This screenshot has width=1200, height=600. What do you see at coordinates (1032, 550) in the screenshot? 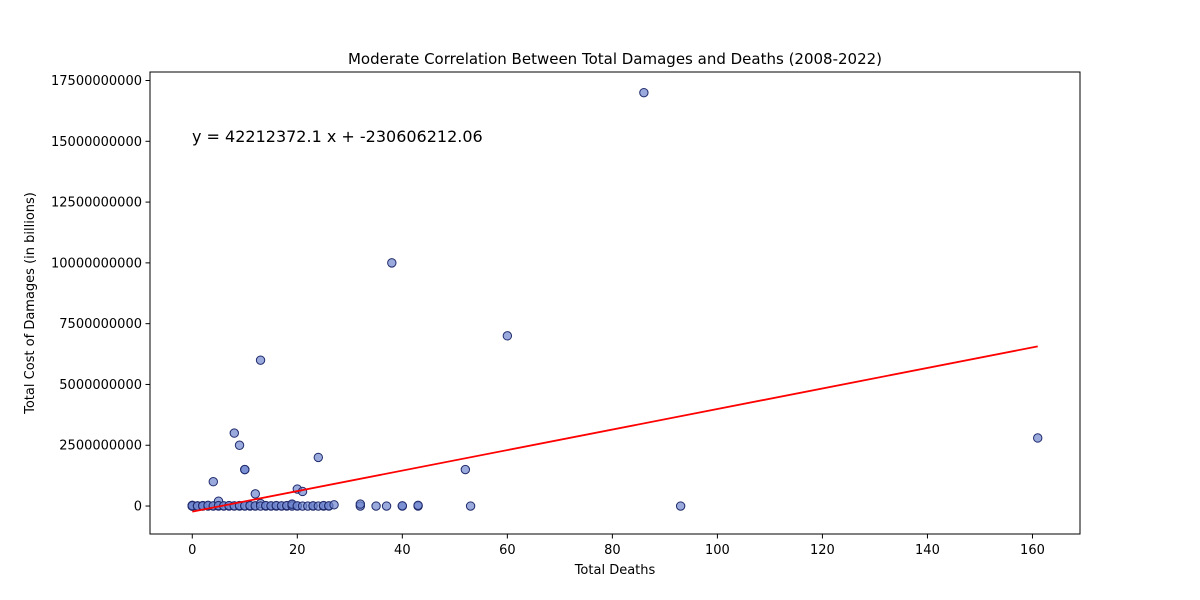
I see `x-tick-label: 160` at bounding box center [1032, 550].